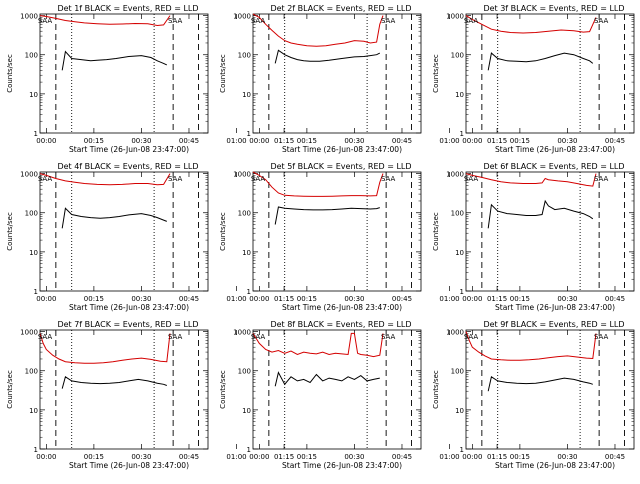 Image resolution: width=640 pixels, height=484 pixels. What do you see at coordinates (340, 8) in the screenshot?
I see `panel-title: Det 2f BLACK = Events, RED = LLD` at bounding box center [340, 8].